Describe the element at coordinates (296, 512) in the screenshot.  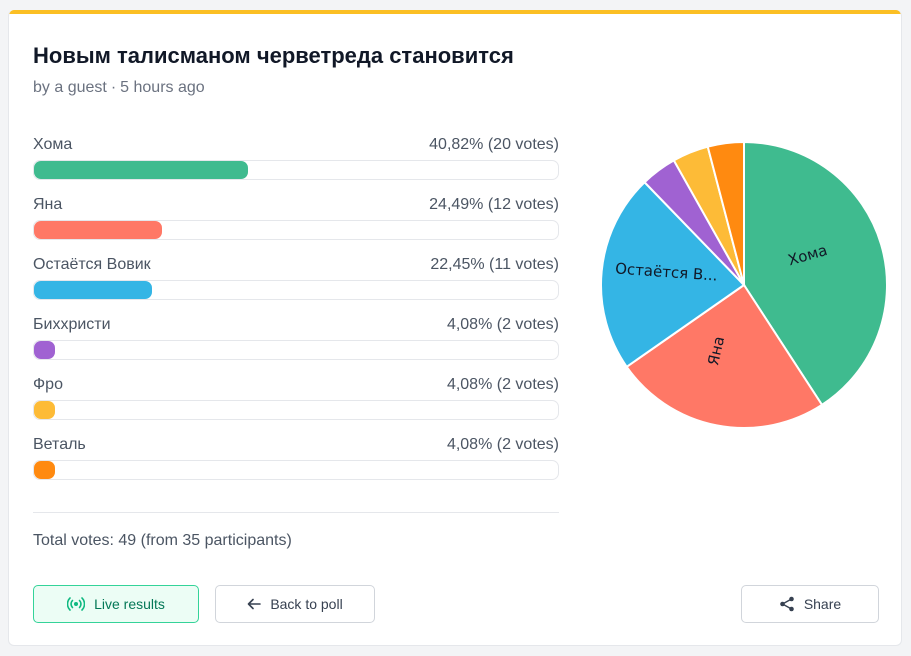
I see `divider` at that location.